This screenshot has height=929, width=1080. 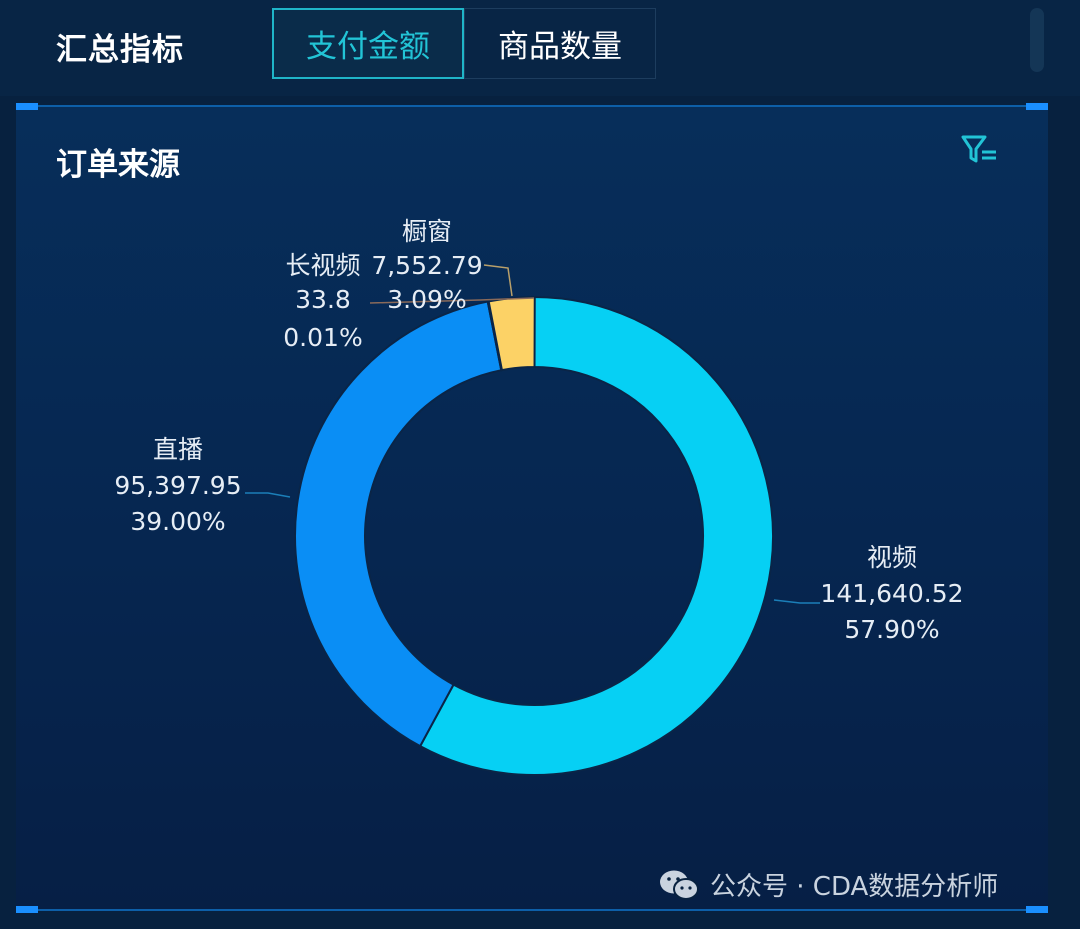 What do you see at coordinates (27, 106) in the screenshot?
I see `corner-accent-top-left` at bounding box center [27, 106].